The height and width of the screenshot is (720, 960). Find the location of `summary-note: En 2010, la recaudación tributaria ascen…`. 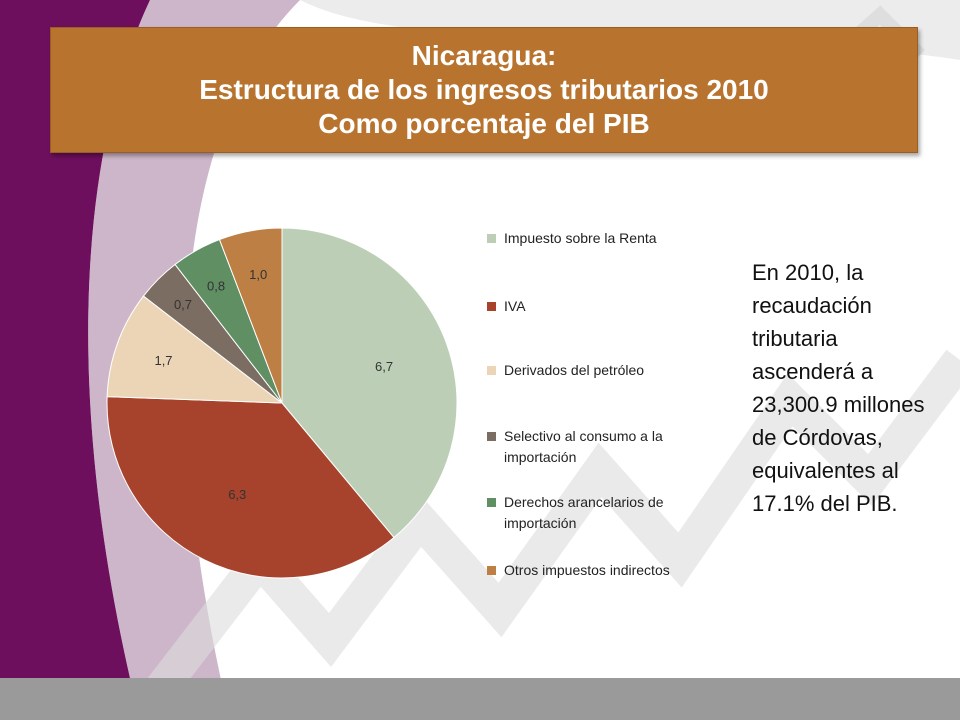

summary-note: En 2010, la recaudación tributaria ascen… is located at coordinates (838, 388).